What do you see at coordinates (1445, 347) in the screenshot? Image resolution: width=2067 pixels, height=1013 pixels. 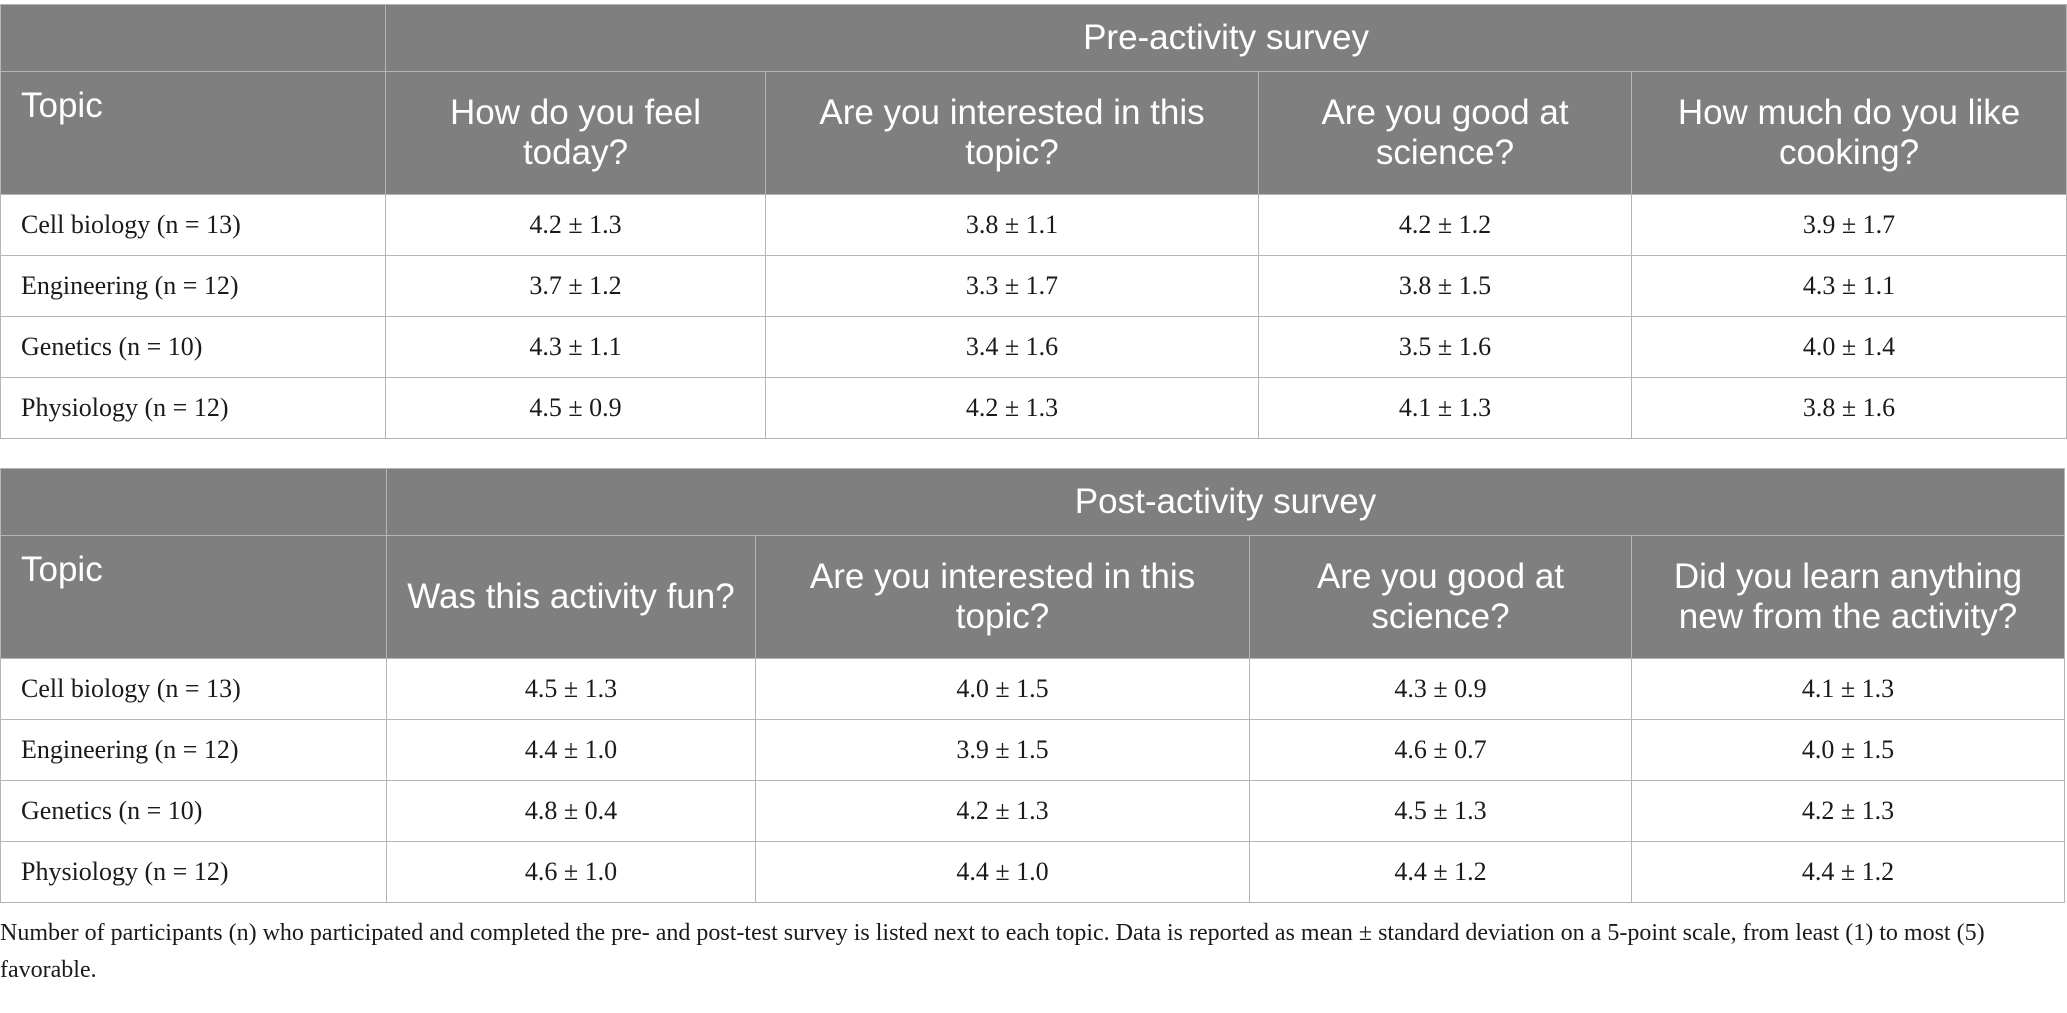 I see `value-cell: 3.5 ± 1.6` at bounding box center [1445, 347].